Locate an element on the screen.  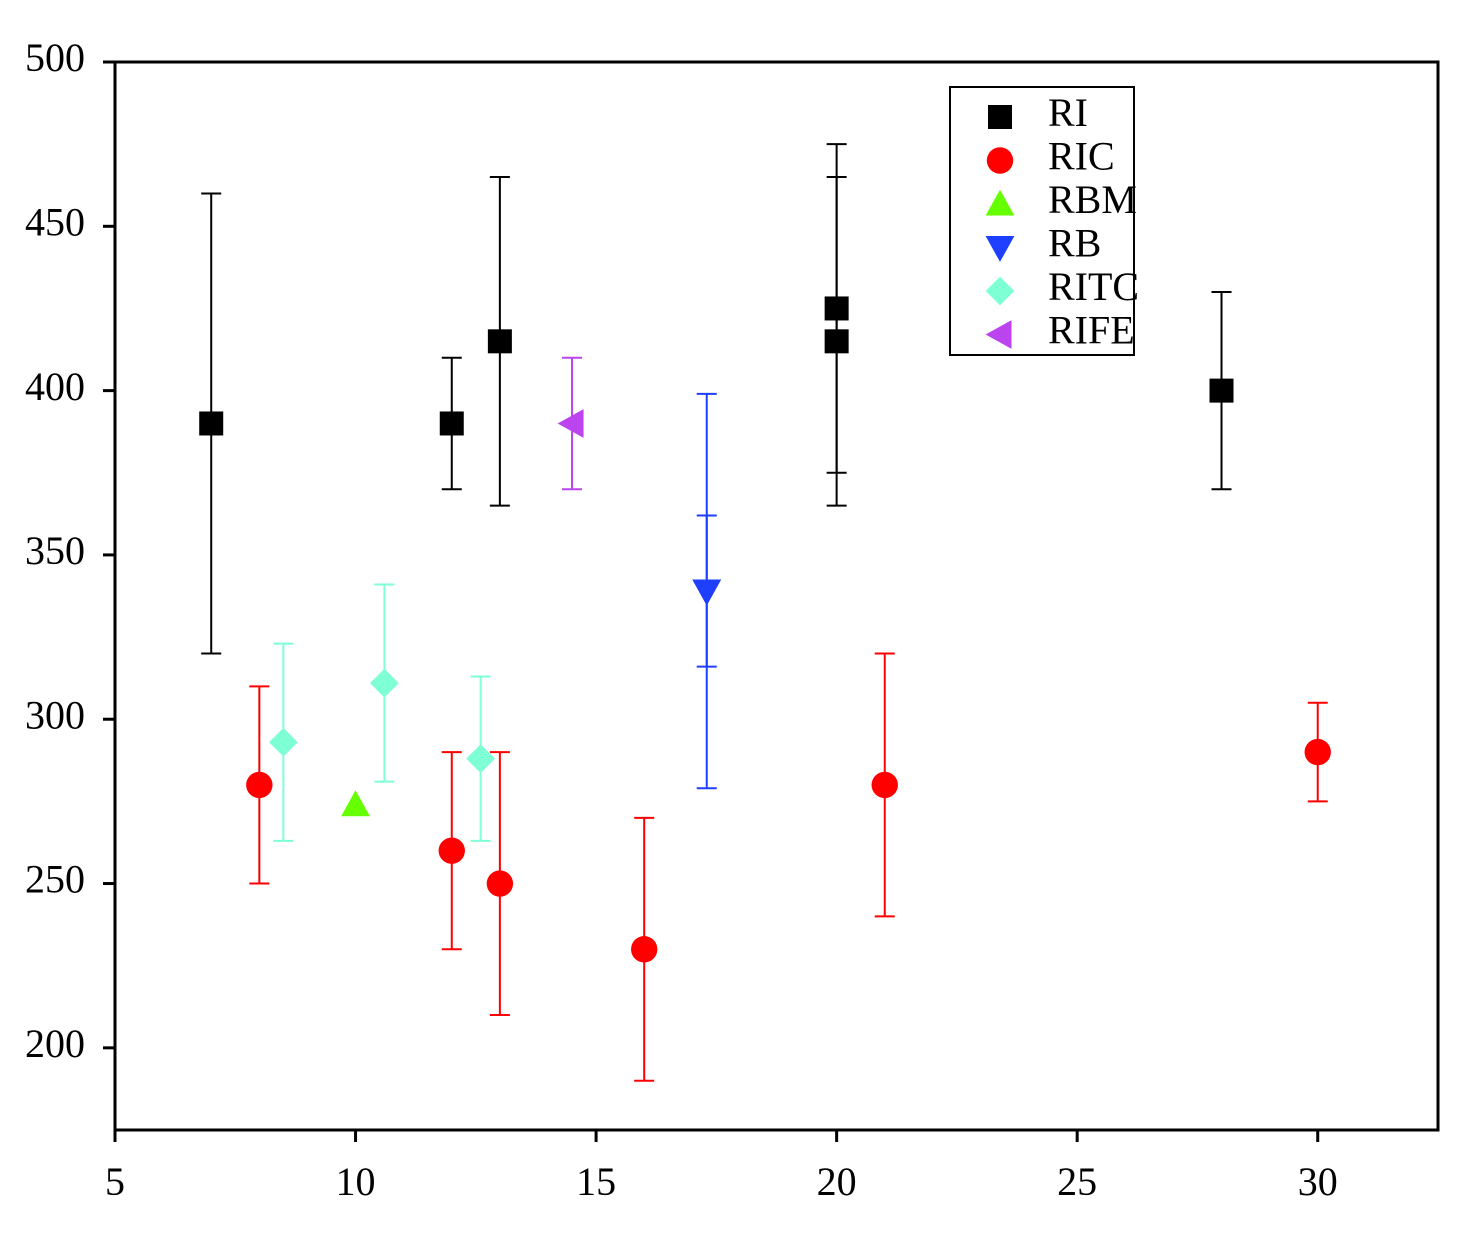
y-tick-label: 250 is located at coordinates (55, 879).